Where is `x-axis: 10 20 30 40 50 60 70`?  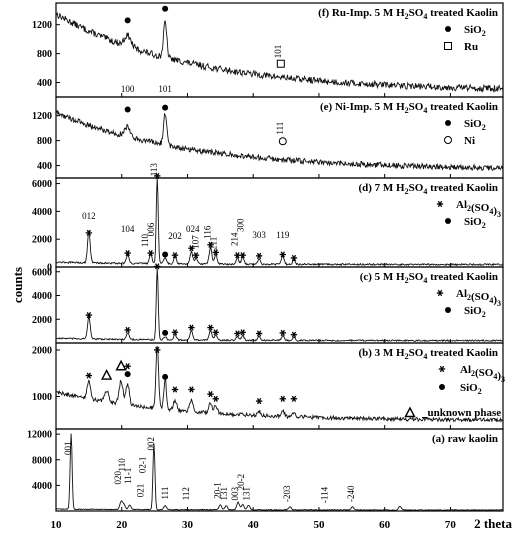 x-axis: 10 20 30 40 50 60 70 is located at coordinates (254, 525).